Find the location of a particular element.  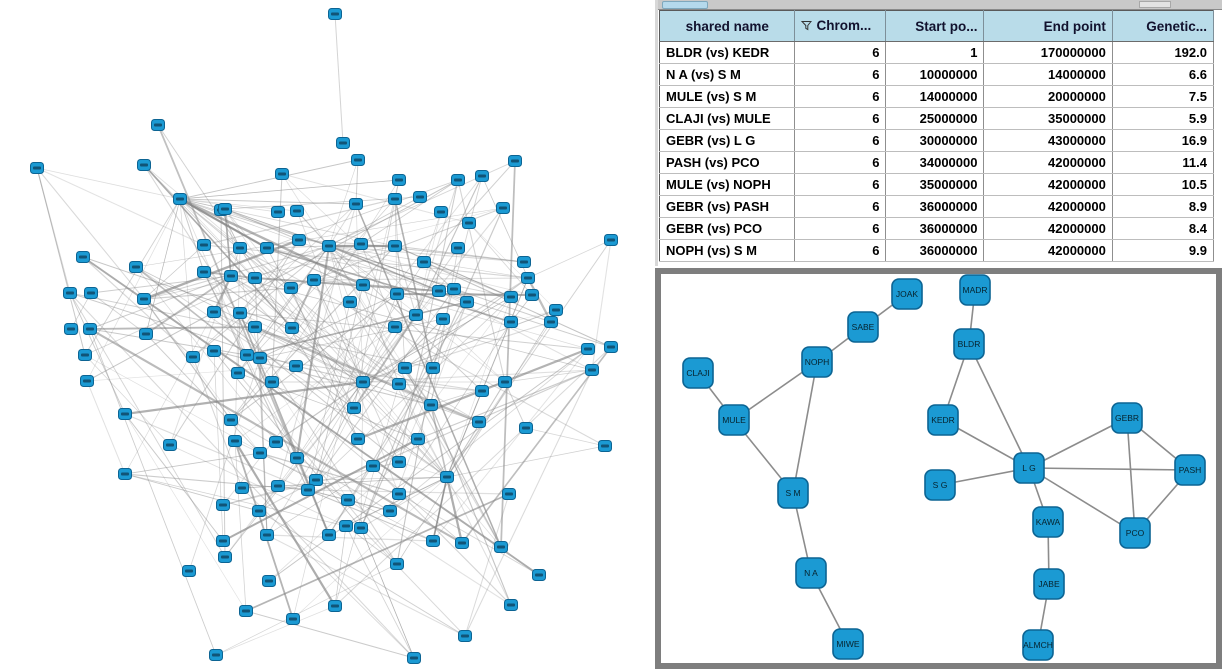

network-node-madr: MADR is located at coordinates (975, 290).